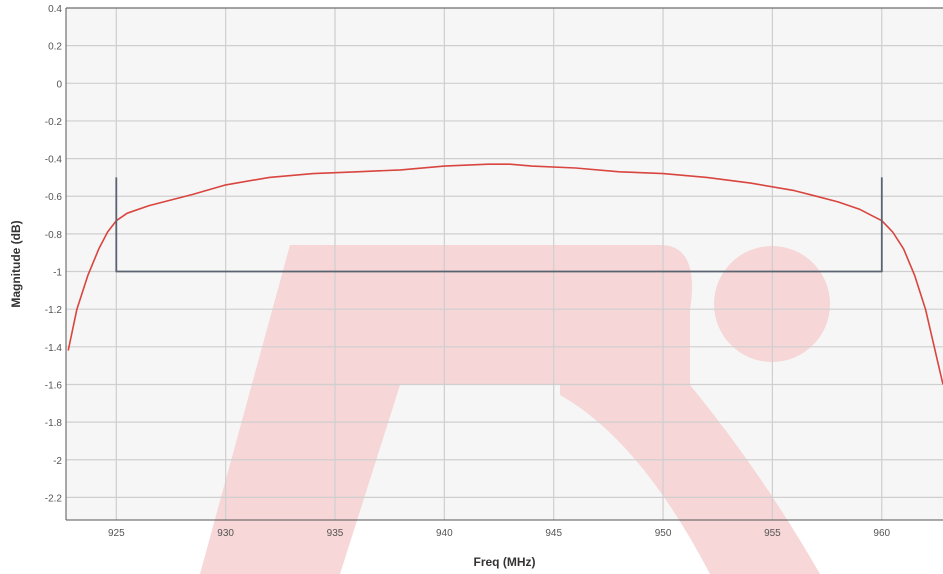 The image size is (943, 574). I want to click on x-tick-label: 945, so click(553, 533).